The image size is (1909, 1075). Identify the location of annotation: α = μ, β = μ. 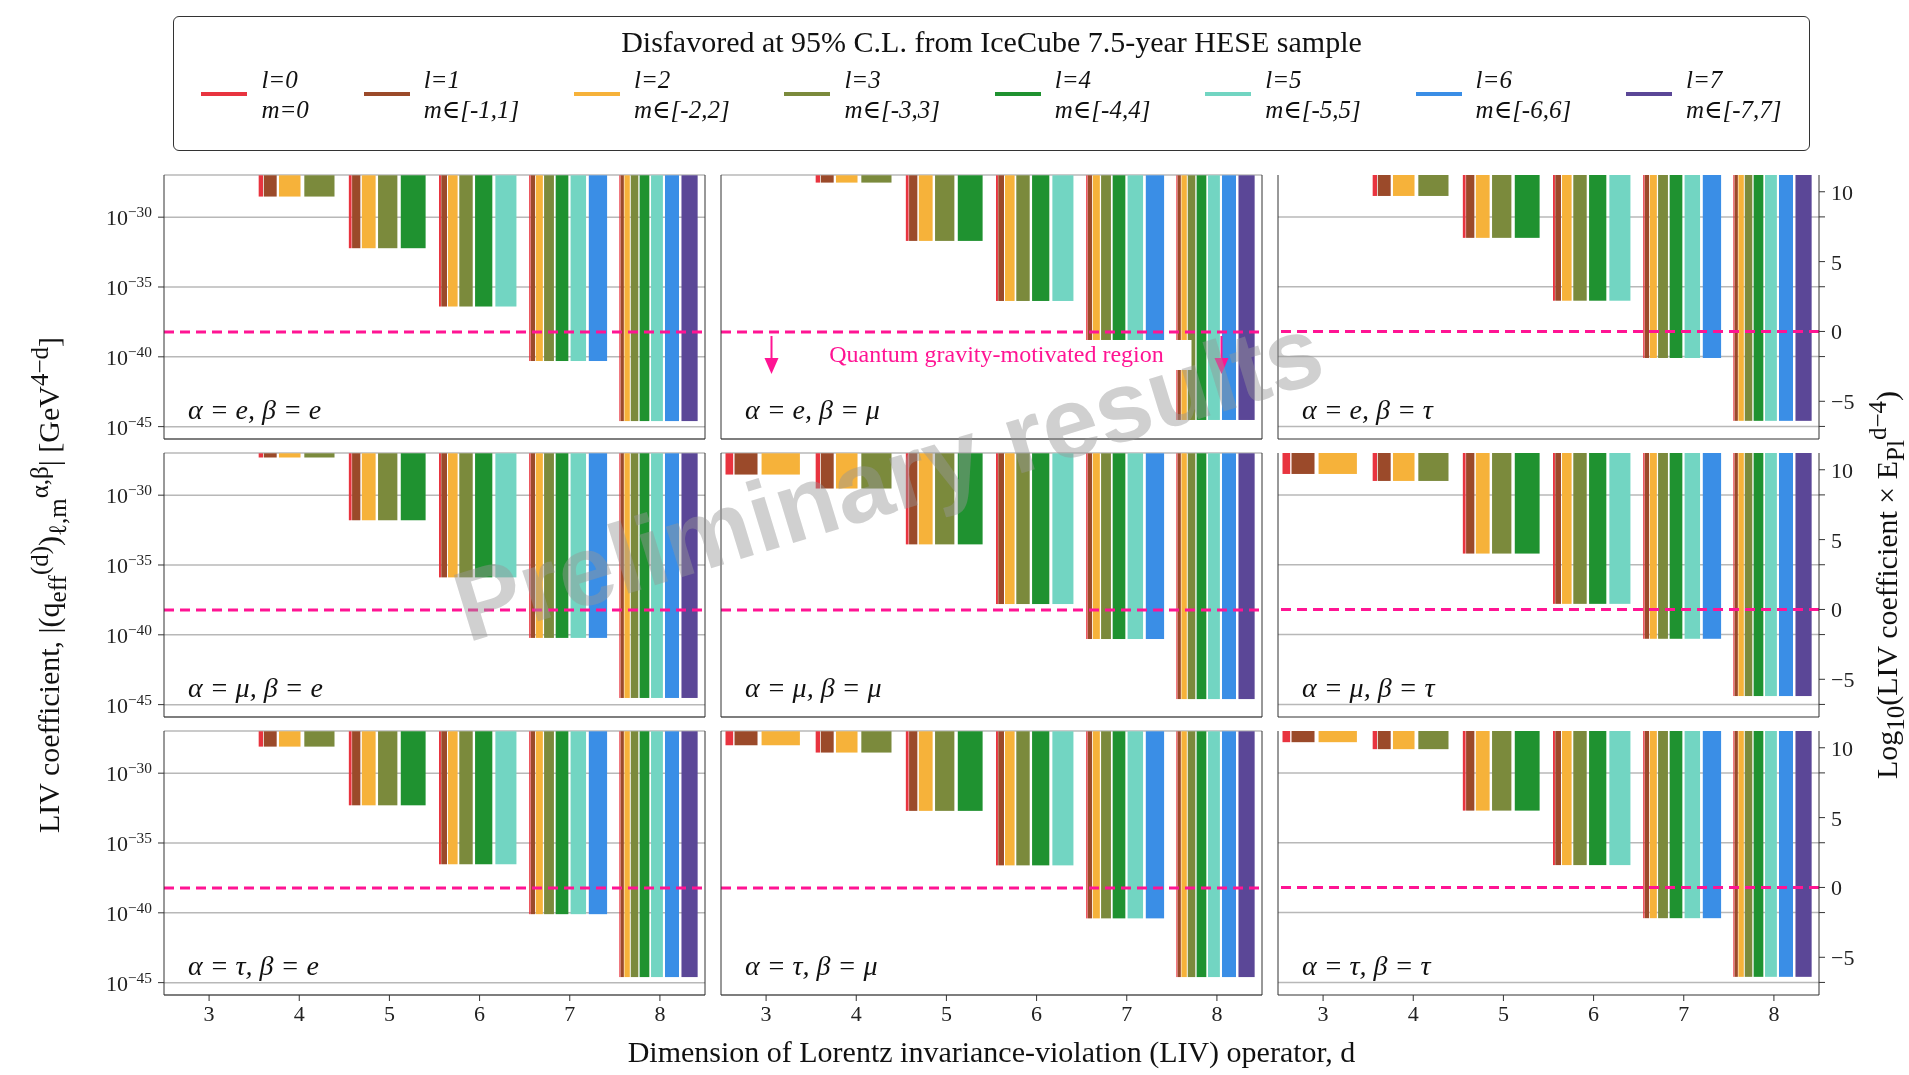
(813, 687).